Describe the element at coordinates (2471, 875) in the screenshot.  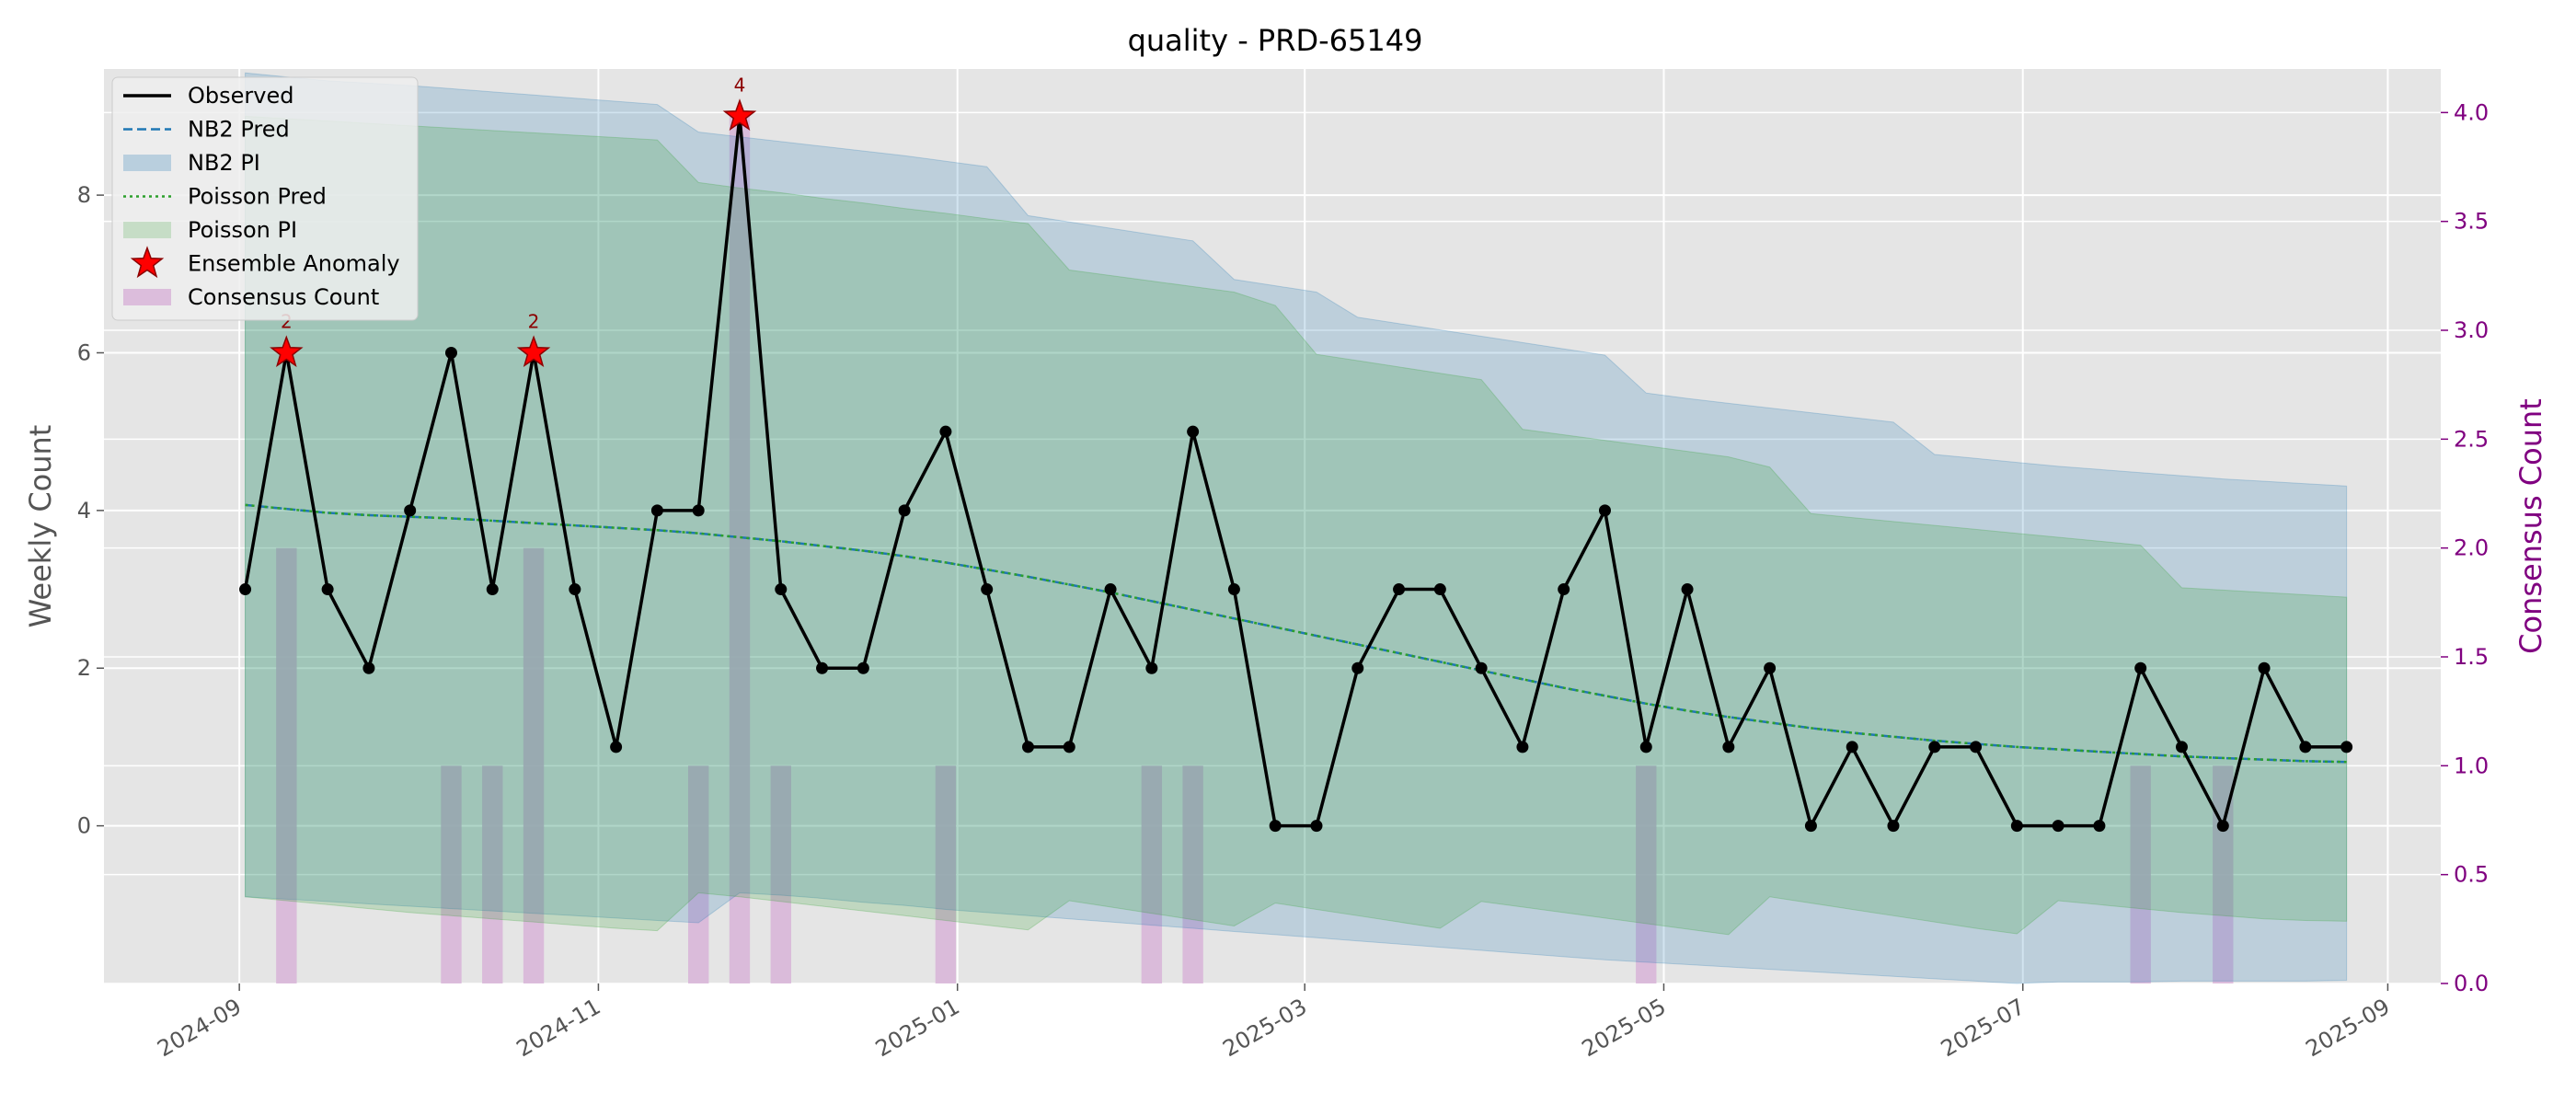
I see `y2-tick-label: 0.5` at that location.